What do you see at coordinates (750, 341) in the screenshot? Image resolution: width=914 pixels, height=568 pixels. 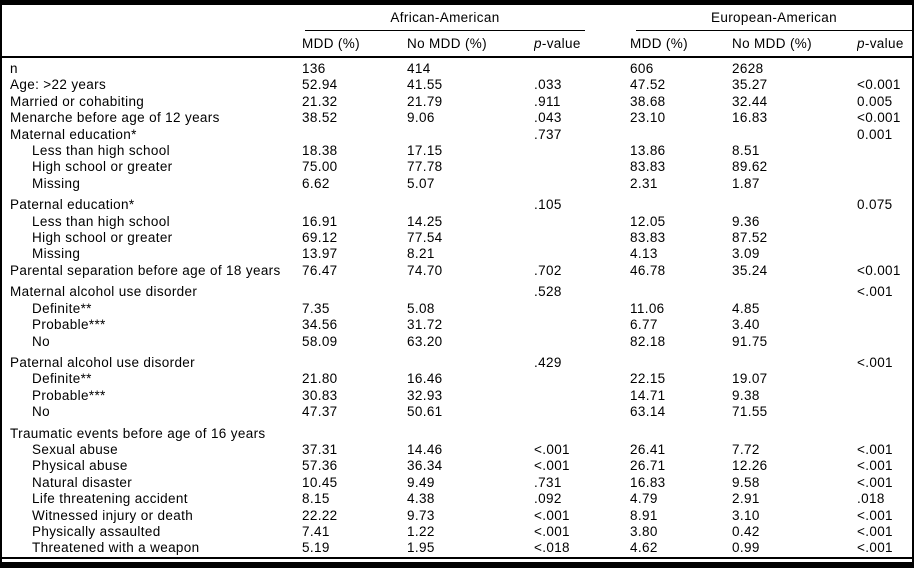 I see `cell-ea-no-mdd: 91.75` at bounding box center [750, 341].